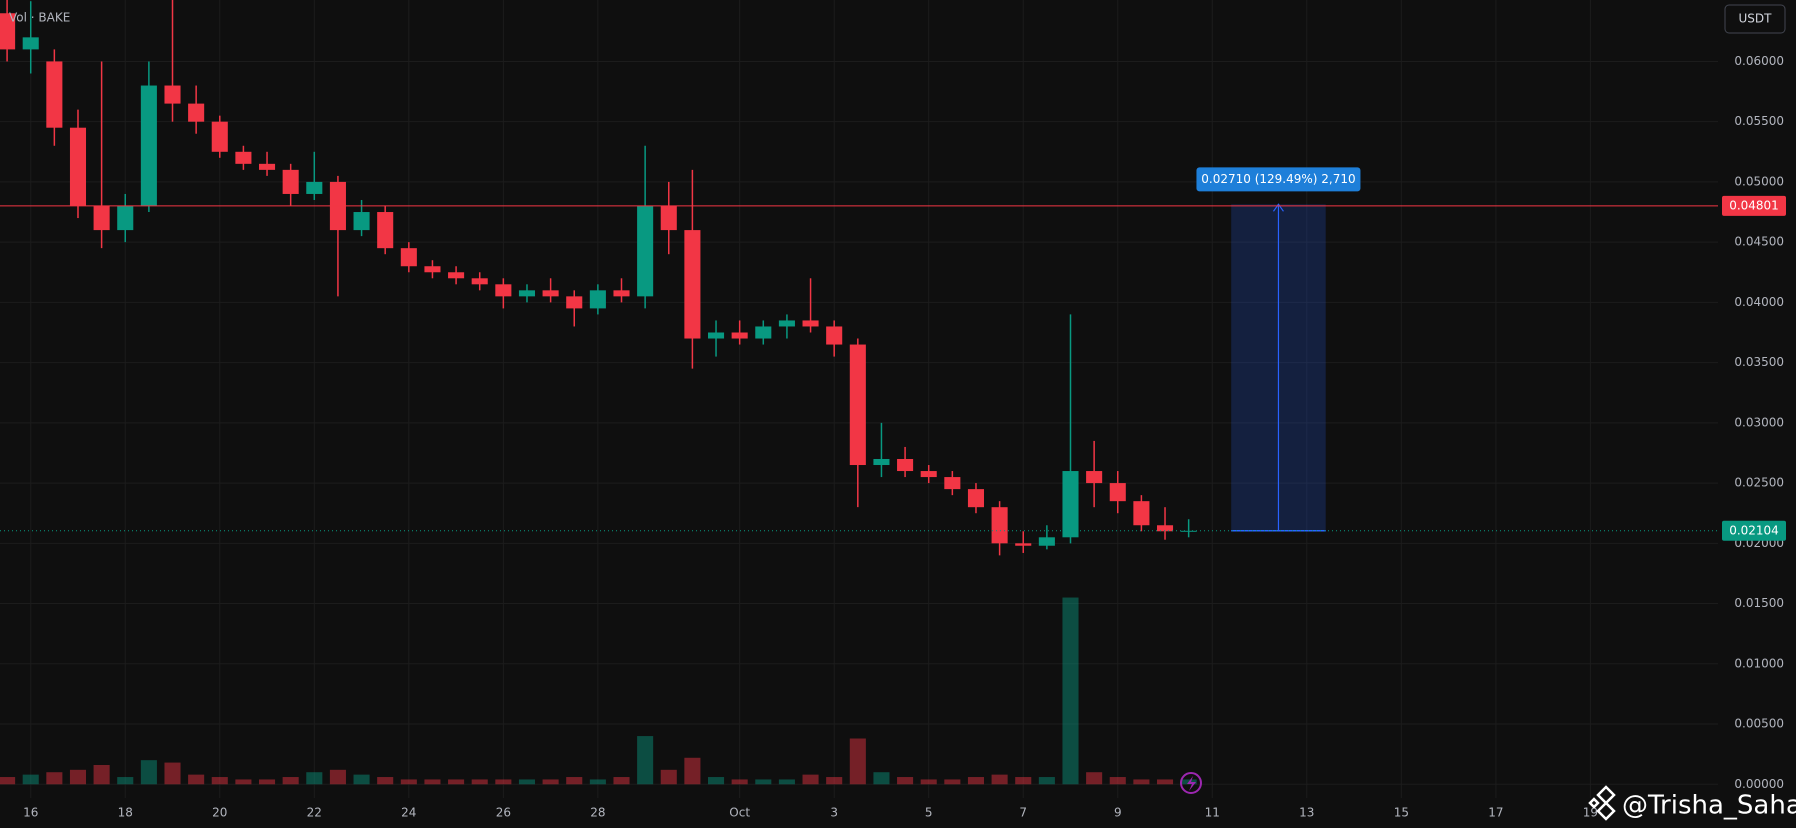 The height and width of the screenshot is (828, 1796). What do you see at coordinates (503, 813) in the screenshot?
I see `x-tick-label: 26` at bounding box center [503, 813].